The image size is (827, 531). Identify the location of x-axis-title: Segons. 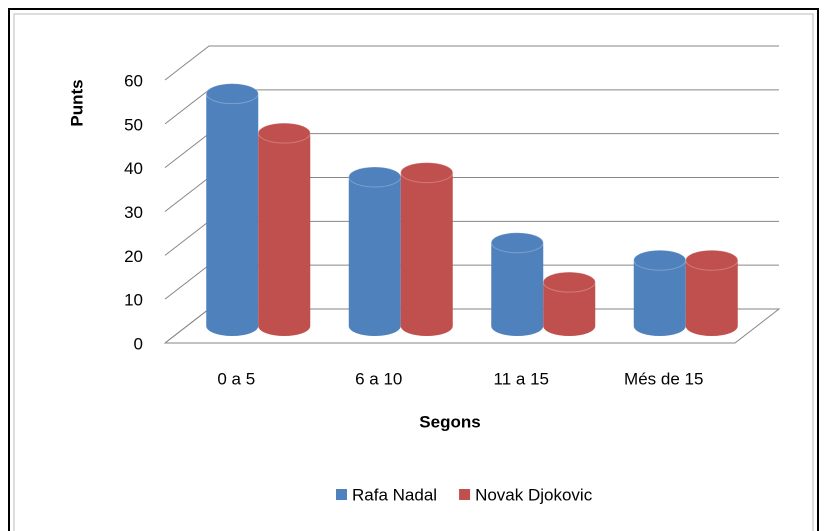
(449, 421).